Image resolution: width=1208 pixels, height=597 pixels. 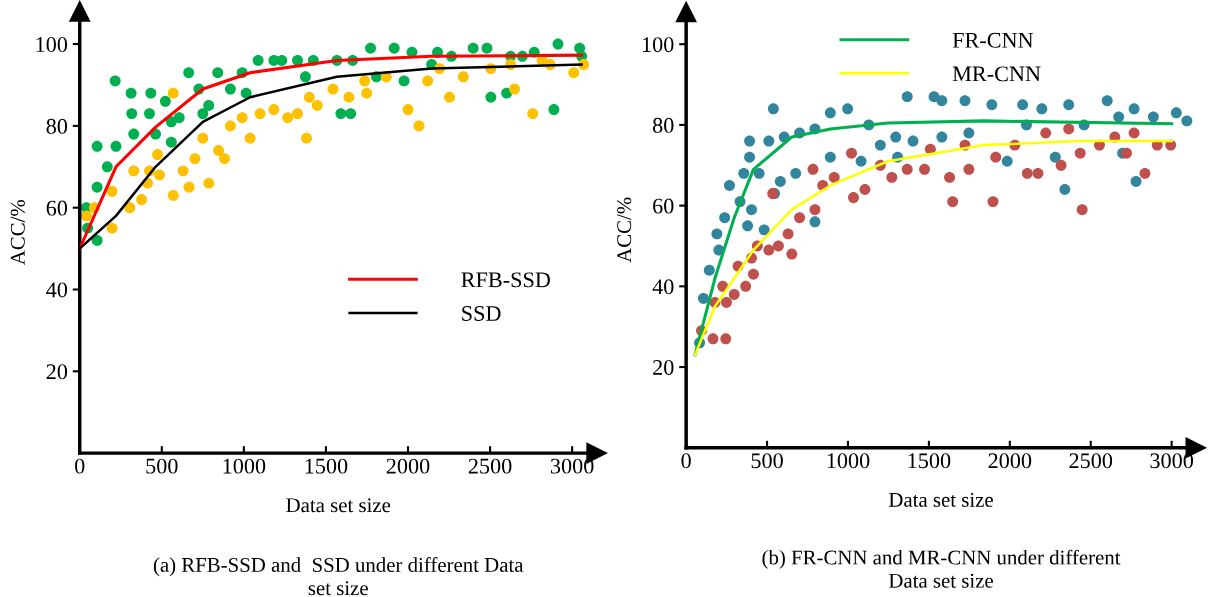 What do you see at coordinates (481, 313) in the screenshot?
I see `legend-label: SSD` at bounding box center [481, 313].